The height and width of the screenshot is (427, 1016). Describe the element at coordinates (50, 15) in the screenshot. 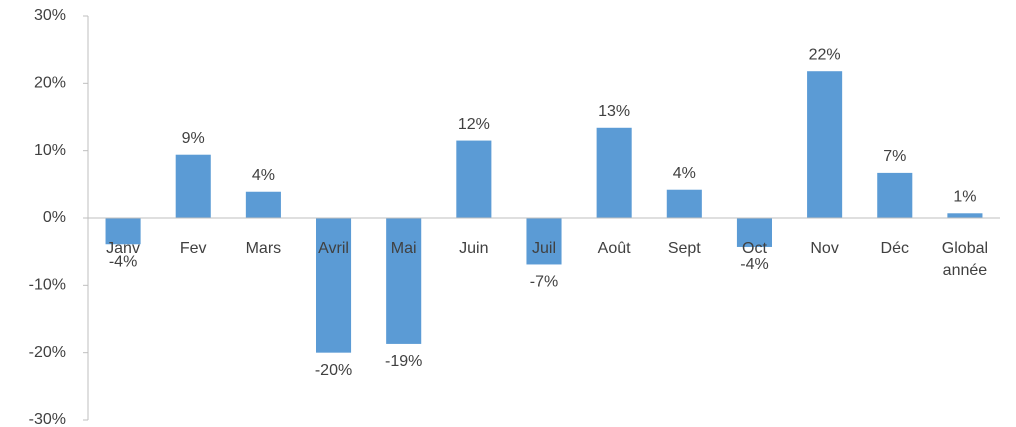

I see `y-tick-label: 30%` at that location.